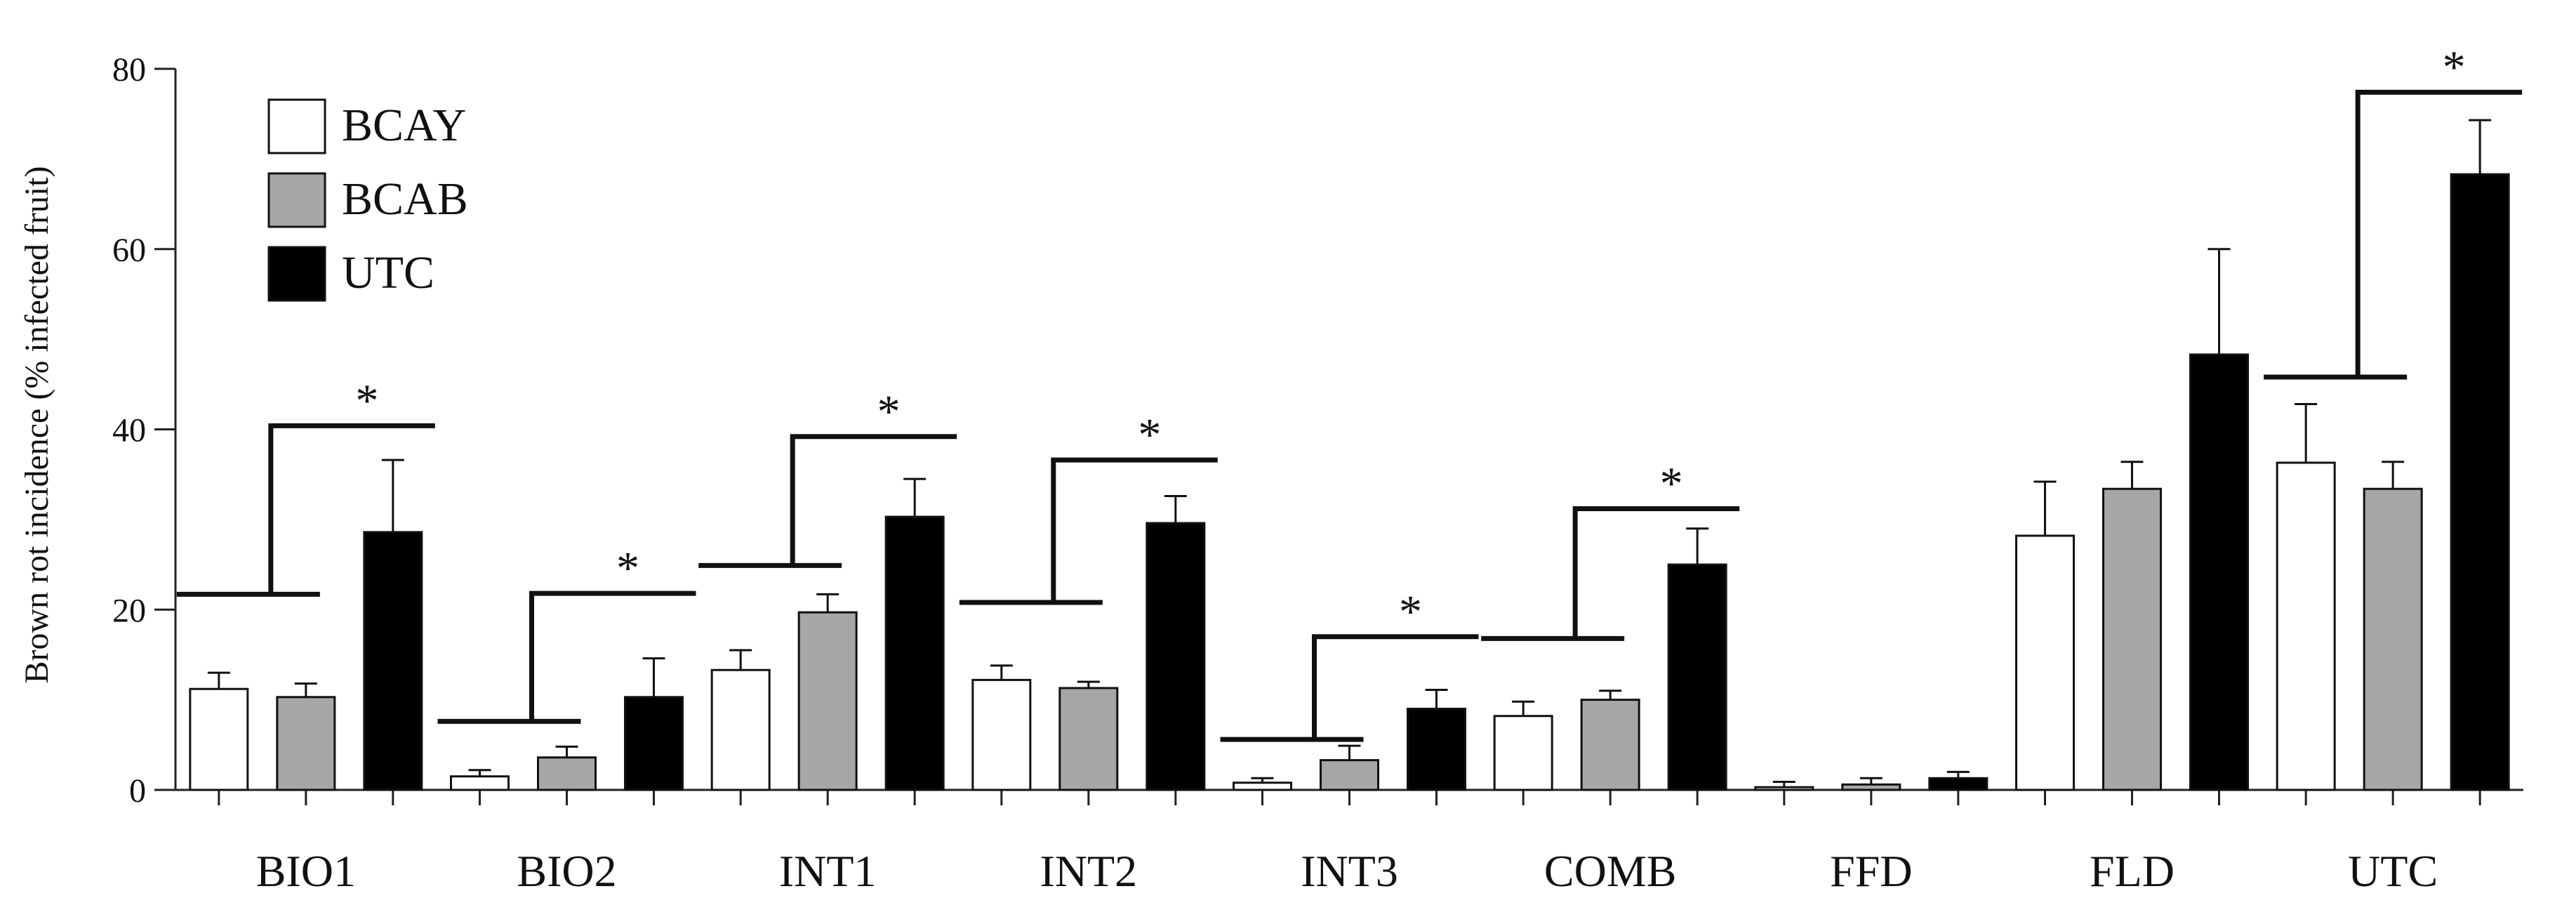 Image resolution: width=2576 pixels, height=917 pixels. I want to click on bar-bcay-int2, so click(1002, 735).